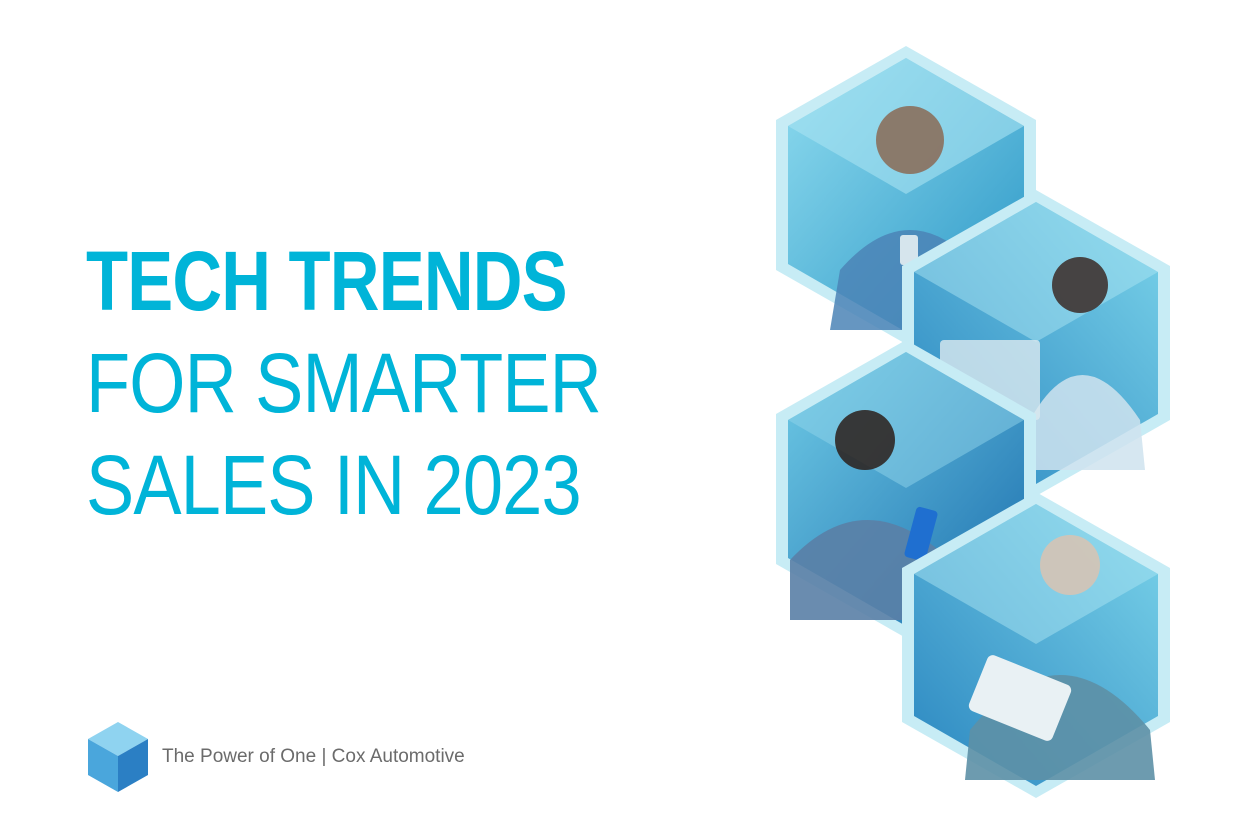 The height and width of the screenshot is (836, 1254). What do you see at coordinates (1036, 645) in the screenshot?
I see `man-with-tablet-photo` at bounding box center [1036, 645].